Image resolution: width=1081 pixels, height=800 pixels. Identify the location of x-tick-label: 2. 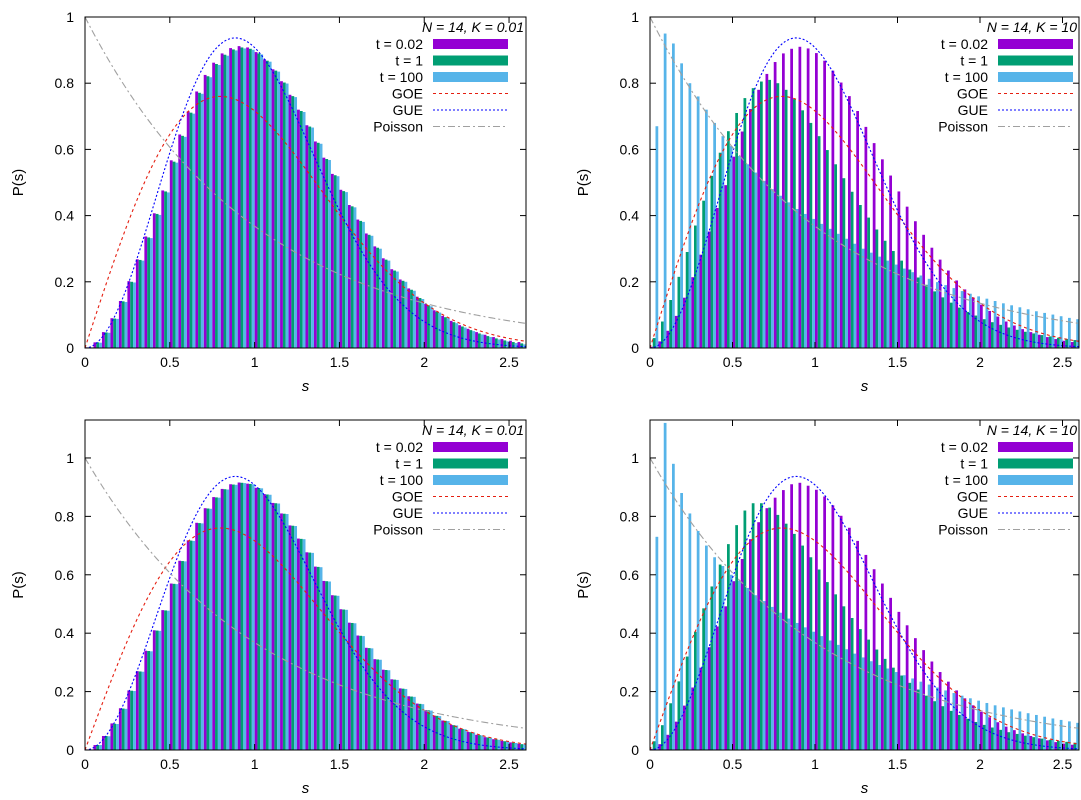
(980, 362).